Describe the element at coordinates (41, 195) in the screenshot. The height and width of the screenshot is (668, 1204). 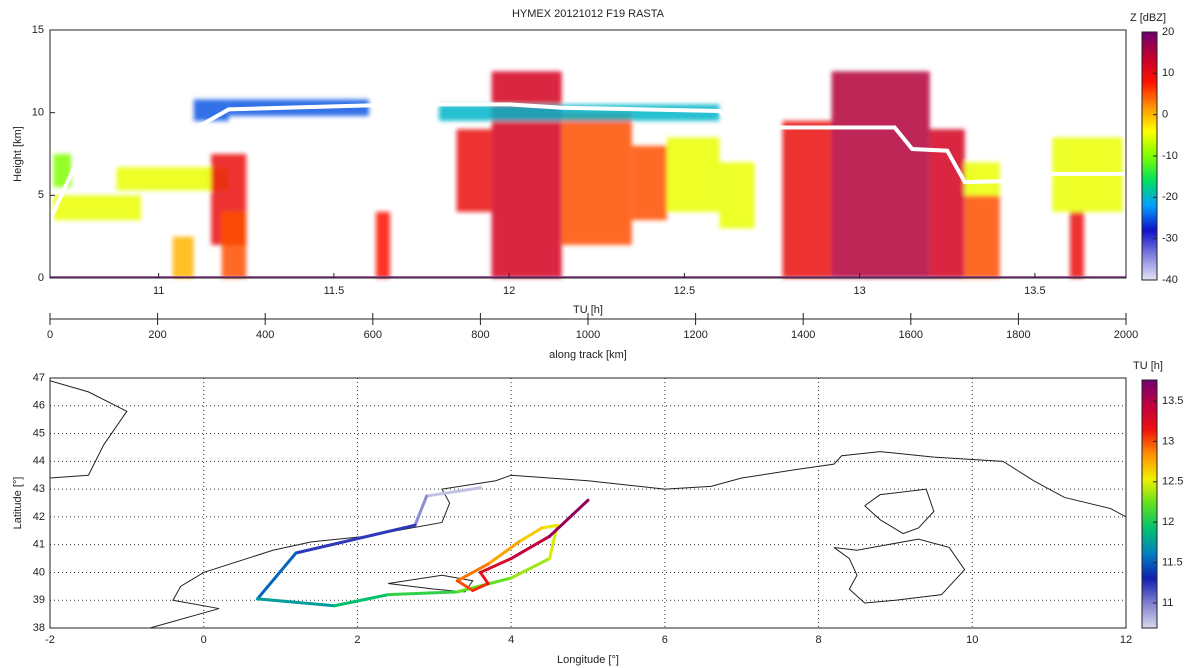
I see `y-tick-label: 5` at that location.